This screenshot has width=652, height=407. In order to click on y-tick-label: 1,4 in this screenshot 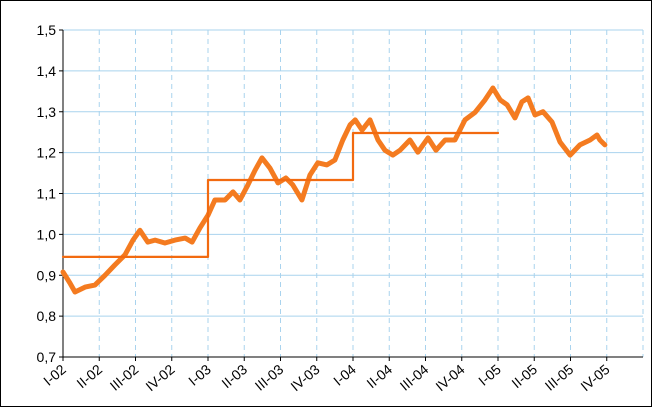, I will do `click(47, 71)`.